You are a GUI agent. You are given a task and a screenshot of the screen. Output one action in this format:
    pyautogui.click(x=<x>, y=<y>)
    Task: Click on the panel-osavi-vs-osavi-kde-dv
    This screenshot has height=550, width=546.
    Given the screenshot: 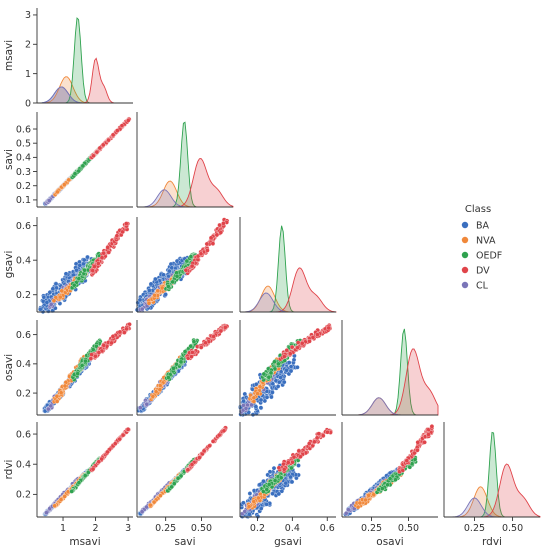 What is the action you would take?
    pyautogui.click(x=390, y=382)
    